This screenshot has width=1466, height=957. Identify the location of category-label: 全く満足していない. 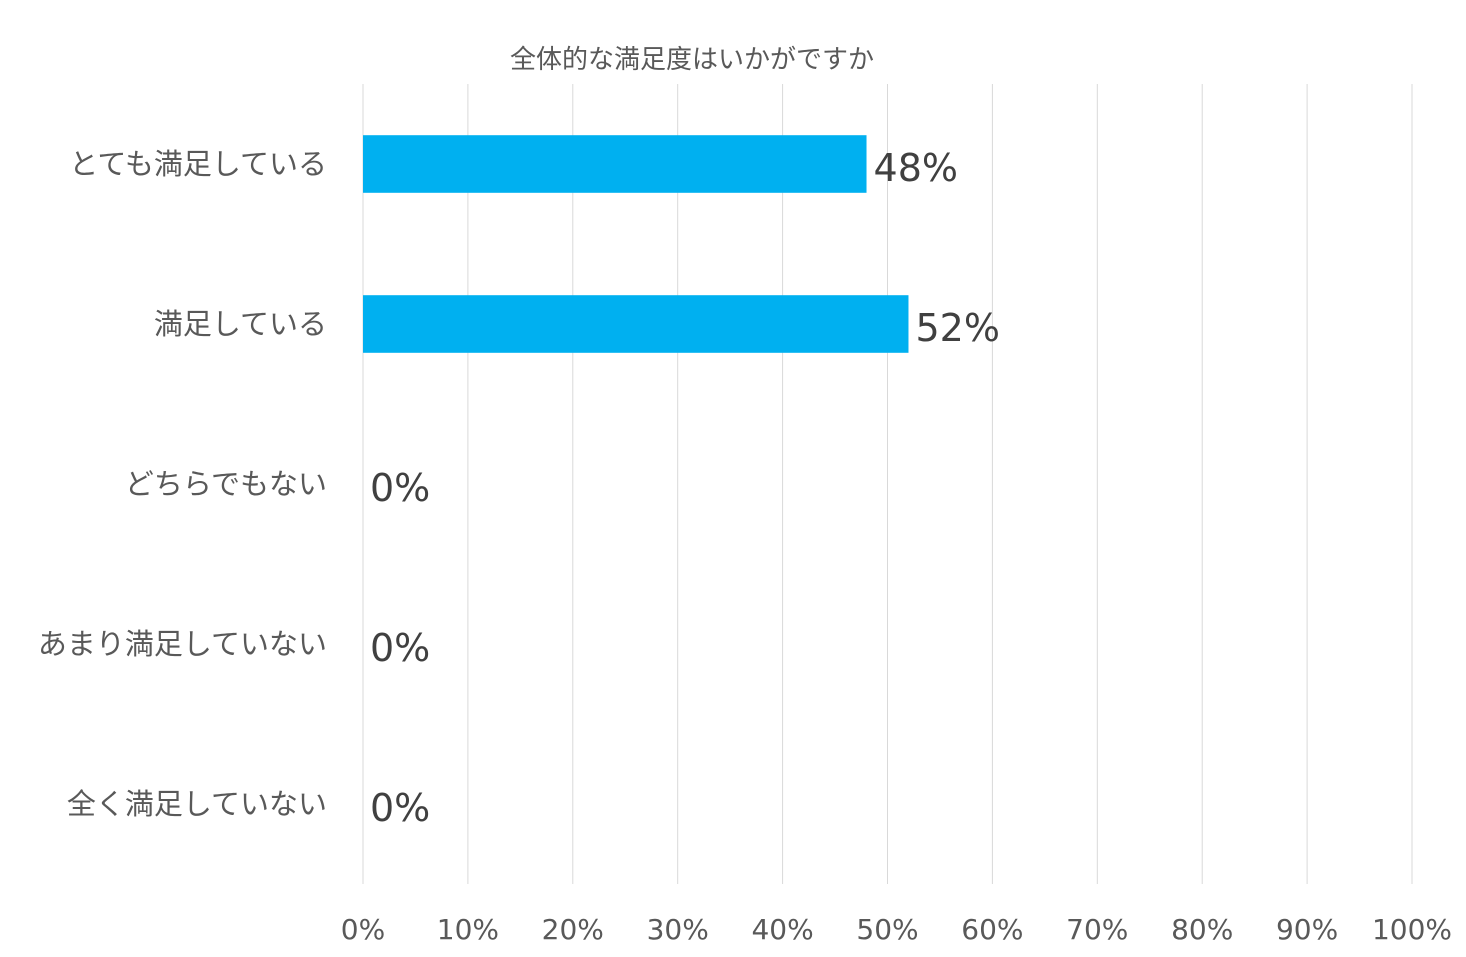
(197, 804).